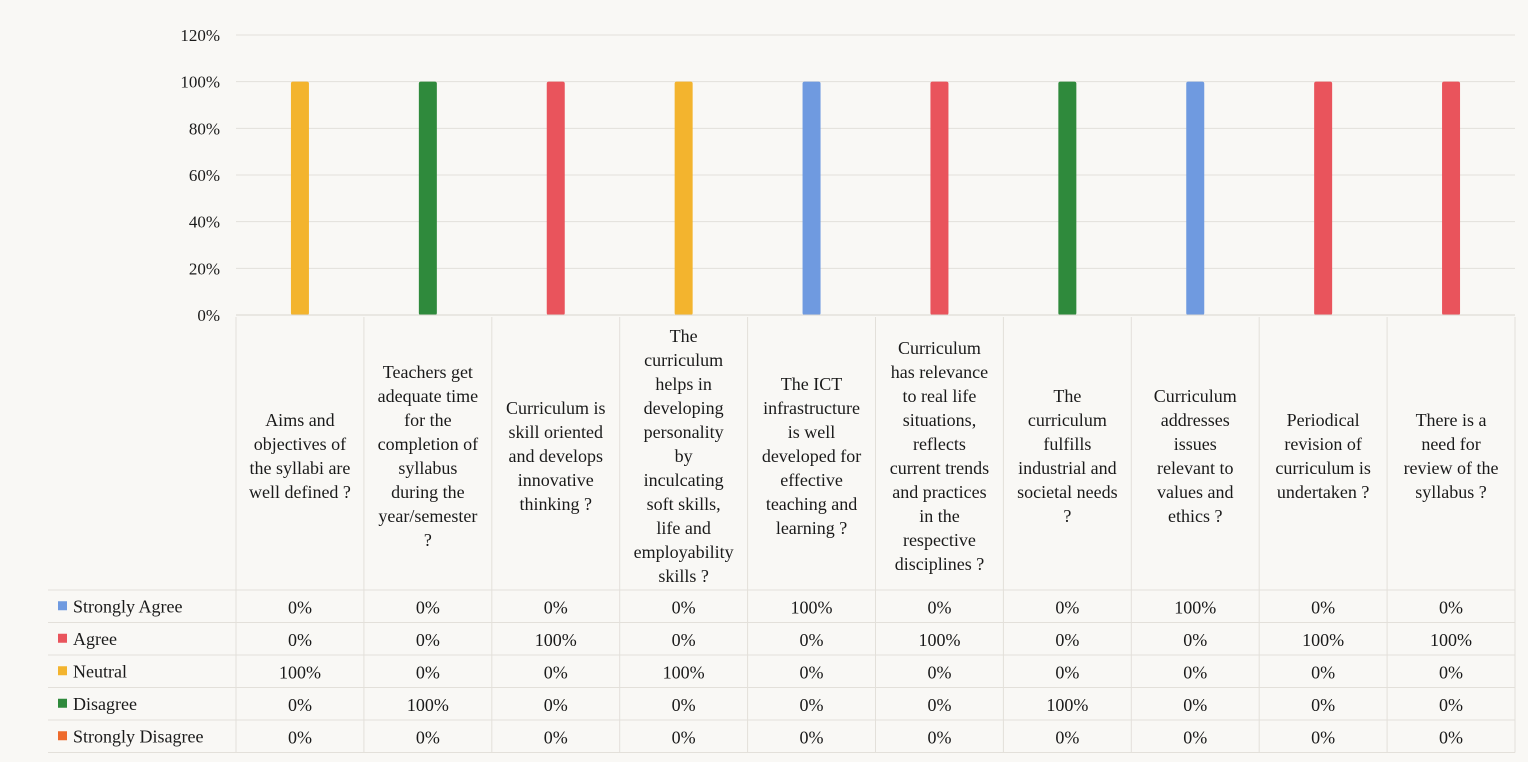  I want to click on legend-label: Strongly Disagree, so click(138, 736).